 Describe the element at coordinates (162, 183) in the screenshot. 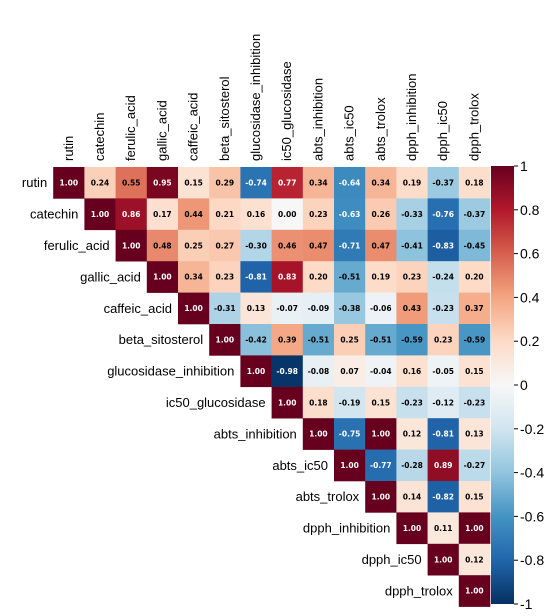

I see `cell-value-label: 0.95` at that location.